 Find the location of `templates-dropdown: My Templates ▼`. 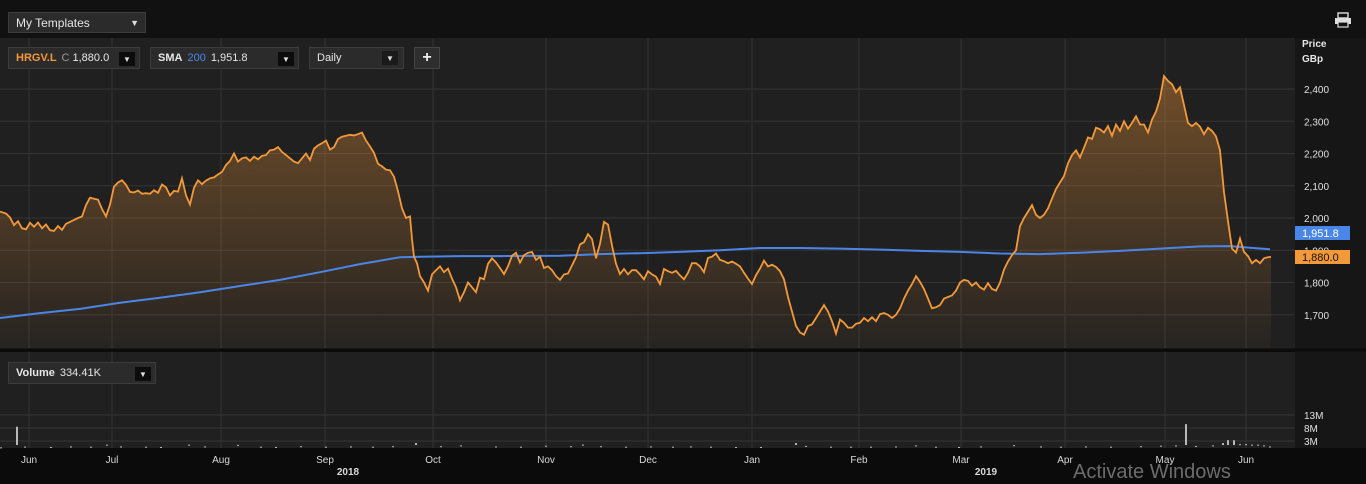

templates-dropdown: My Templates ▼ is located at coordinates (77, 22).